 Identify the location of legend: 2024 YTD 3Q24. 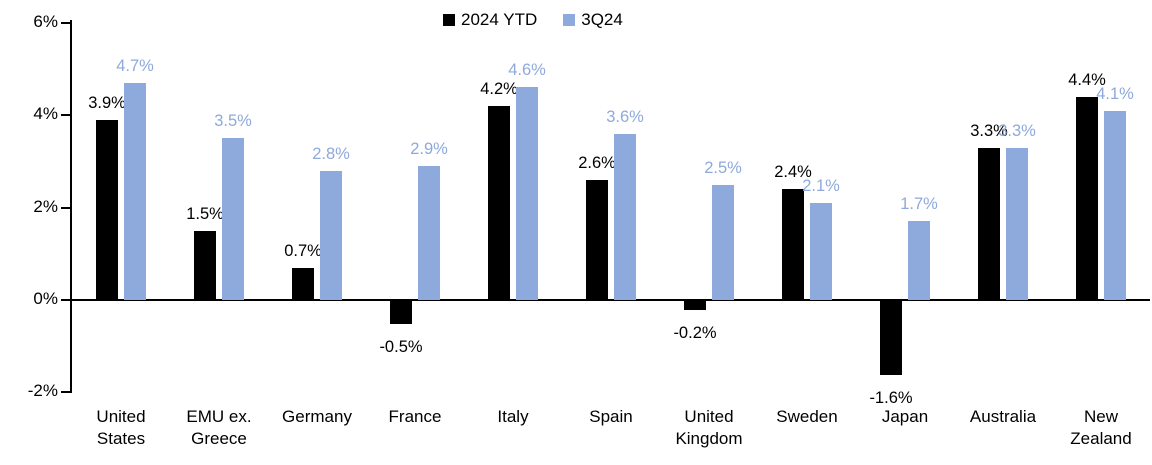
(533, 20).